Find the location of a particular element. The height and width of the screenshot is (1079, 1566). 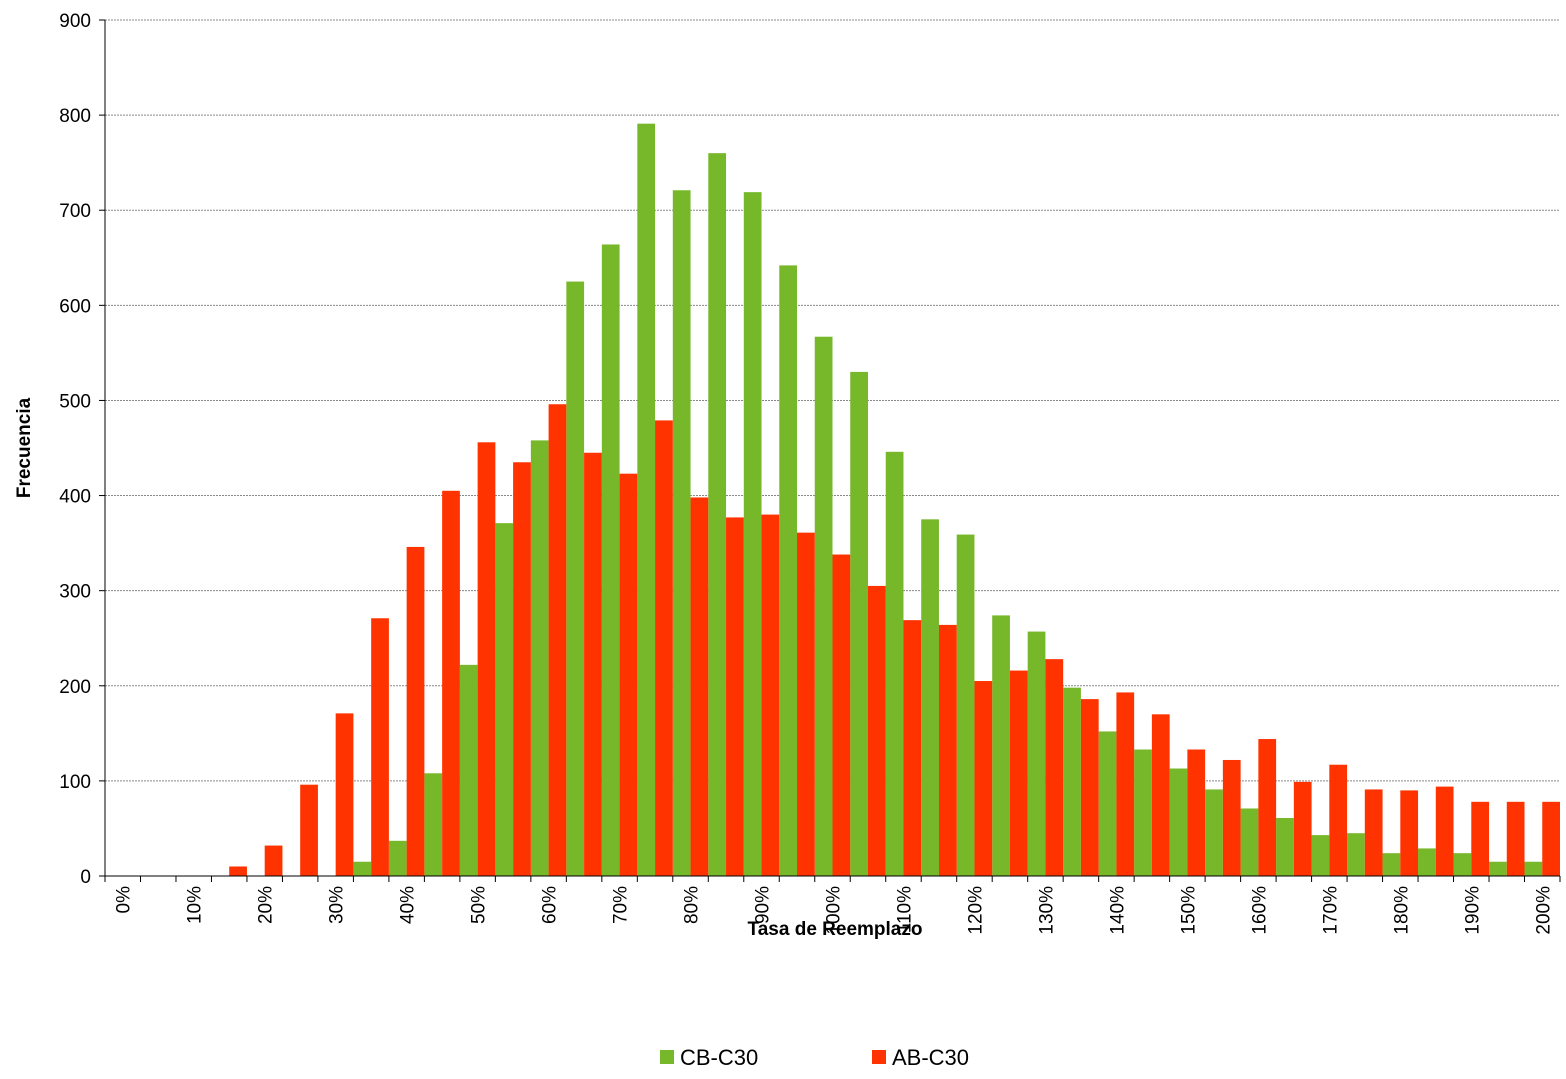

x-tick-label: 30% is located at coordinates (337, 905).